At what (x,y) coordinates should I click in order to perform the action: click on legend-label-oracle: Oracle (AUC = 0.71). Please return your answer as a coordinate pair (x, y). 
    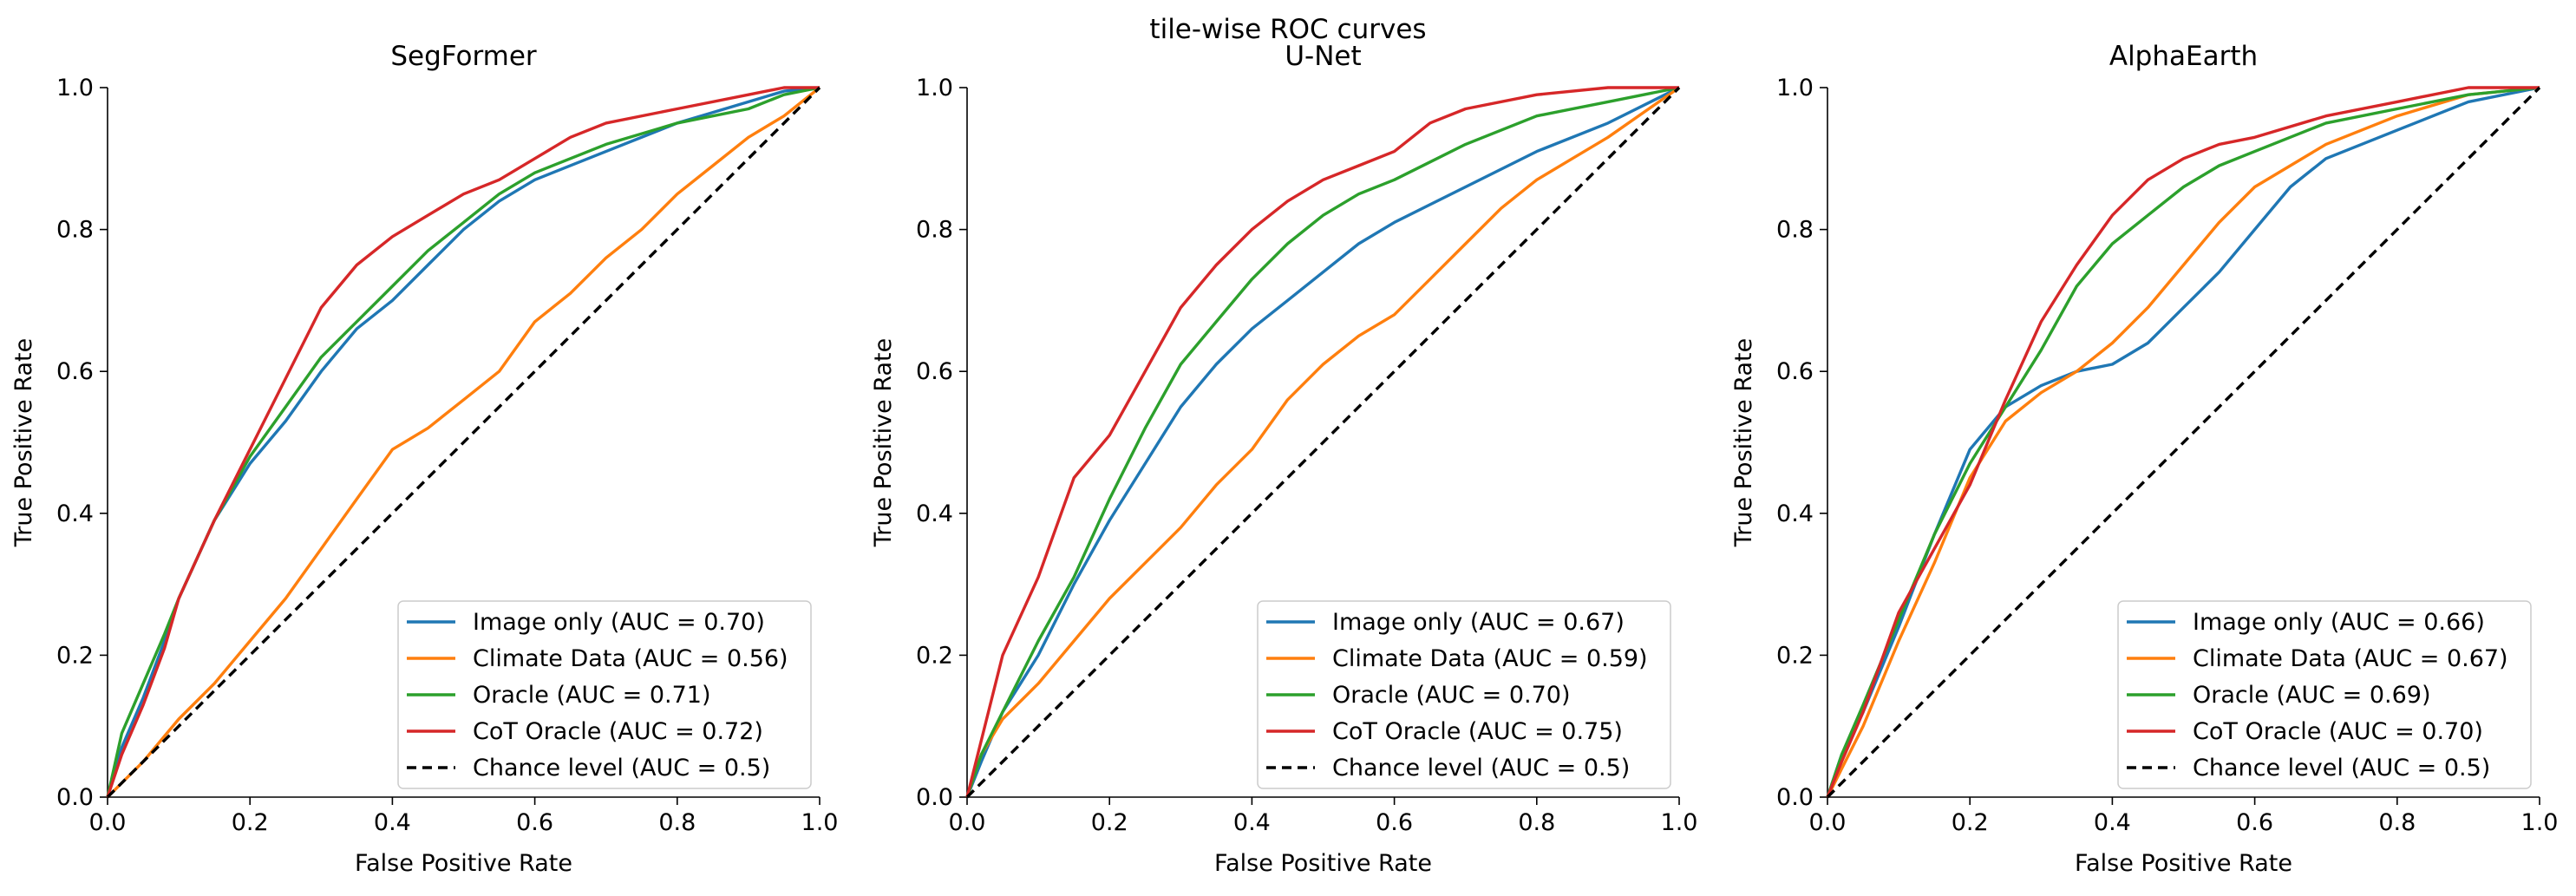
    Looking at the image, I should click on (592, 695).